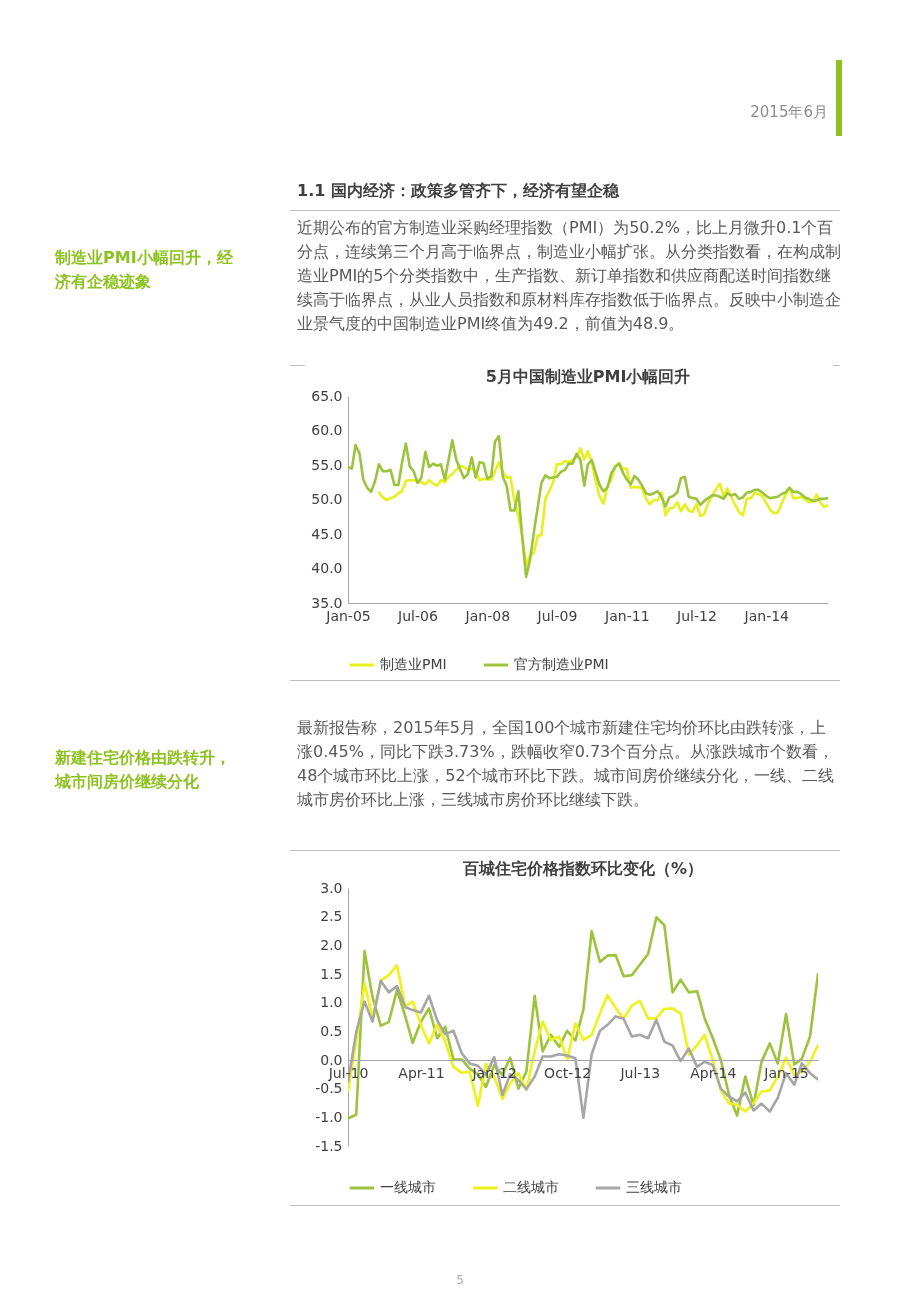 This screenshot has width=920, height=1302. I want to click on text: 1.1 国内经济：政策多管齐下，经济有望企稳, so click(458, 191).